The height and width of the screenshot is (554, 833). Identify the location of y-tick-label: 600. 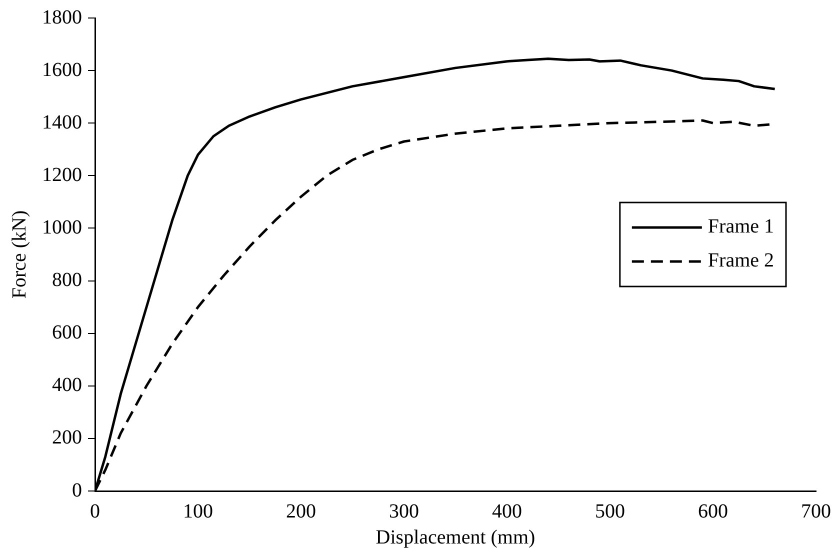
(67, 333).